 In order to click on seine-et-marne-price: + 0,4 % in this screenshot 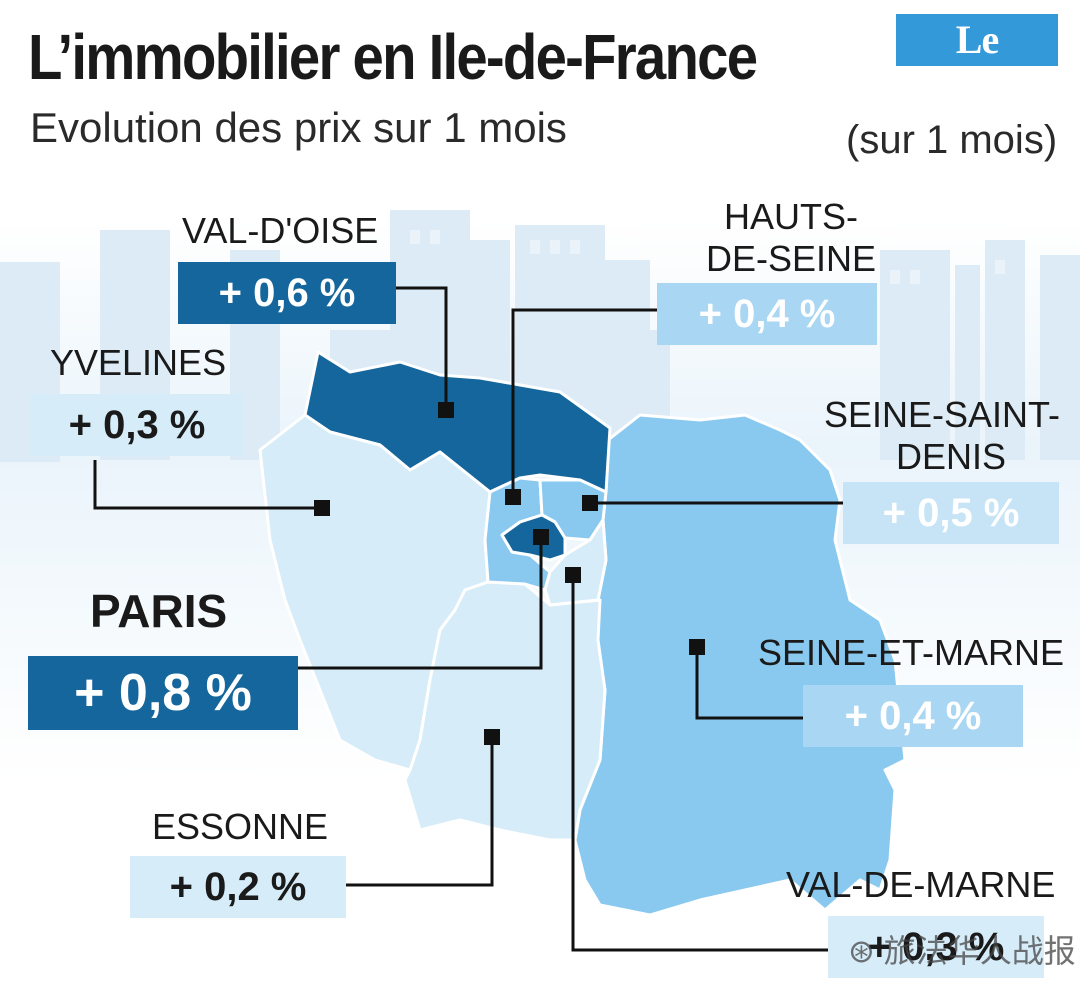, I will do `click(913, 716)`.